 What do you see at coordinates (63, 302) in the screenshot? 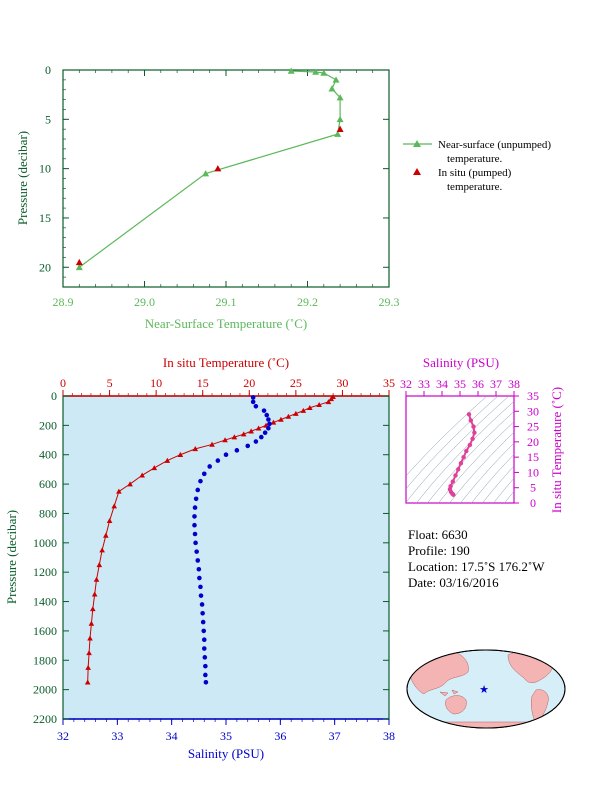
I see `ns-x-tick-label: 28.9` at bounding box center [63, 302].